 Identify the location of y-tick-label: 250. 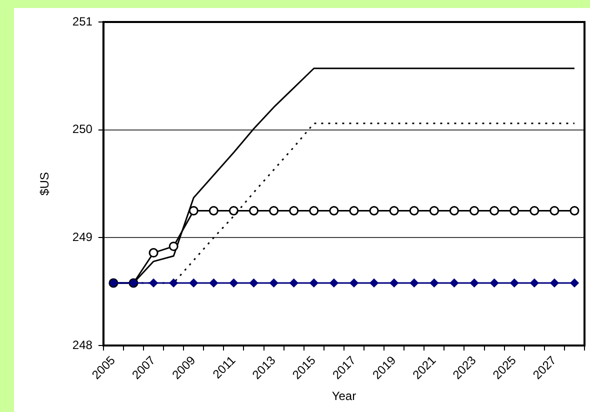
(82, 129).